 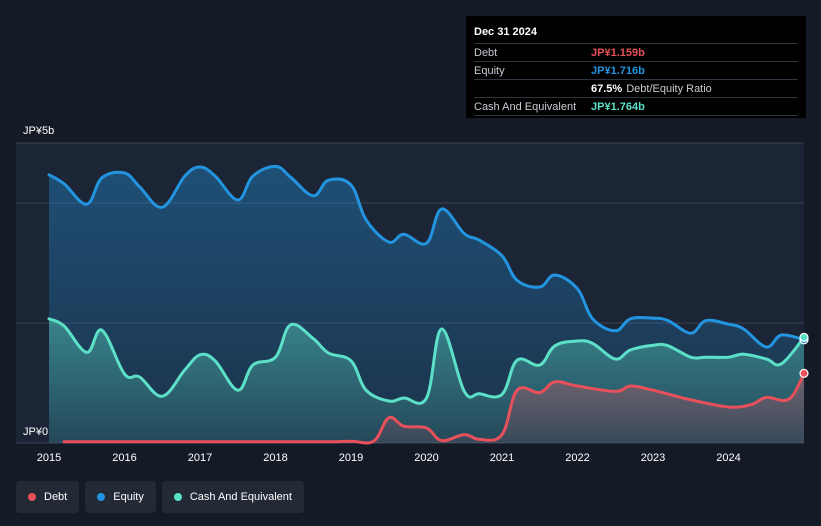 What do you see at coordinates (35, 432) in the screenshot?
I see `y-tick-label: JP¥0` at bounding box center [35, 432].